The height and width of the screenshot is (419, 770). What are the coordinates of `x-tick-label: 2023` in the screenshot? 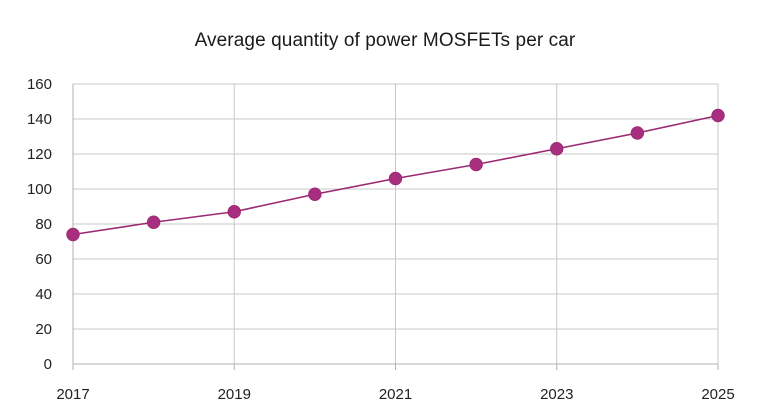 It's located at (556, 394).